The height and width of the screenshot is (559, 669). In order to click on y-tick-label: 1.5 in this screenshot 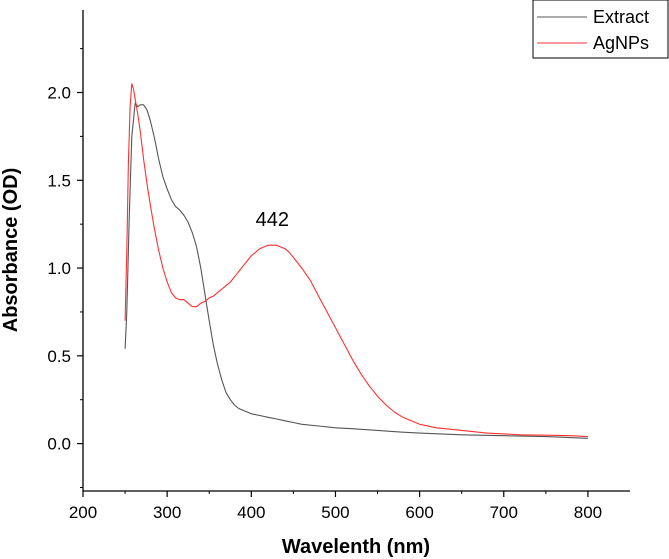, I will do `click(59, 180)`.